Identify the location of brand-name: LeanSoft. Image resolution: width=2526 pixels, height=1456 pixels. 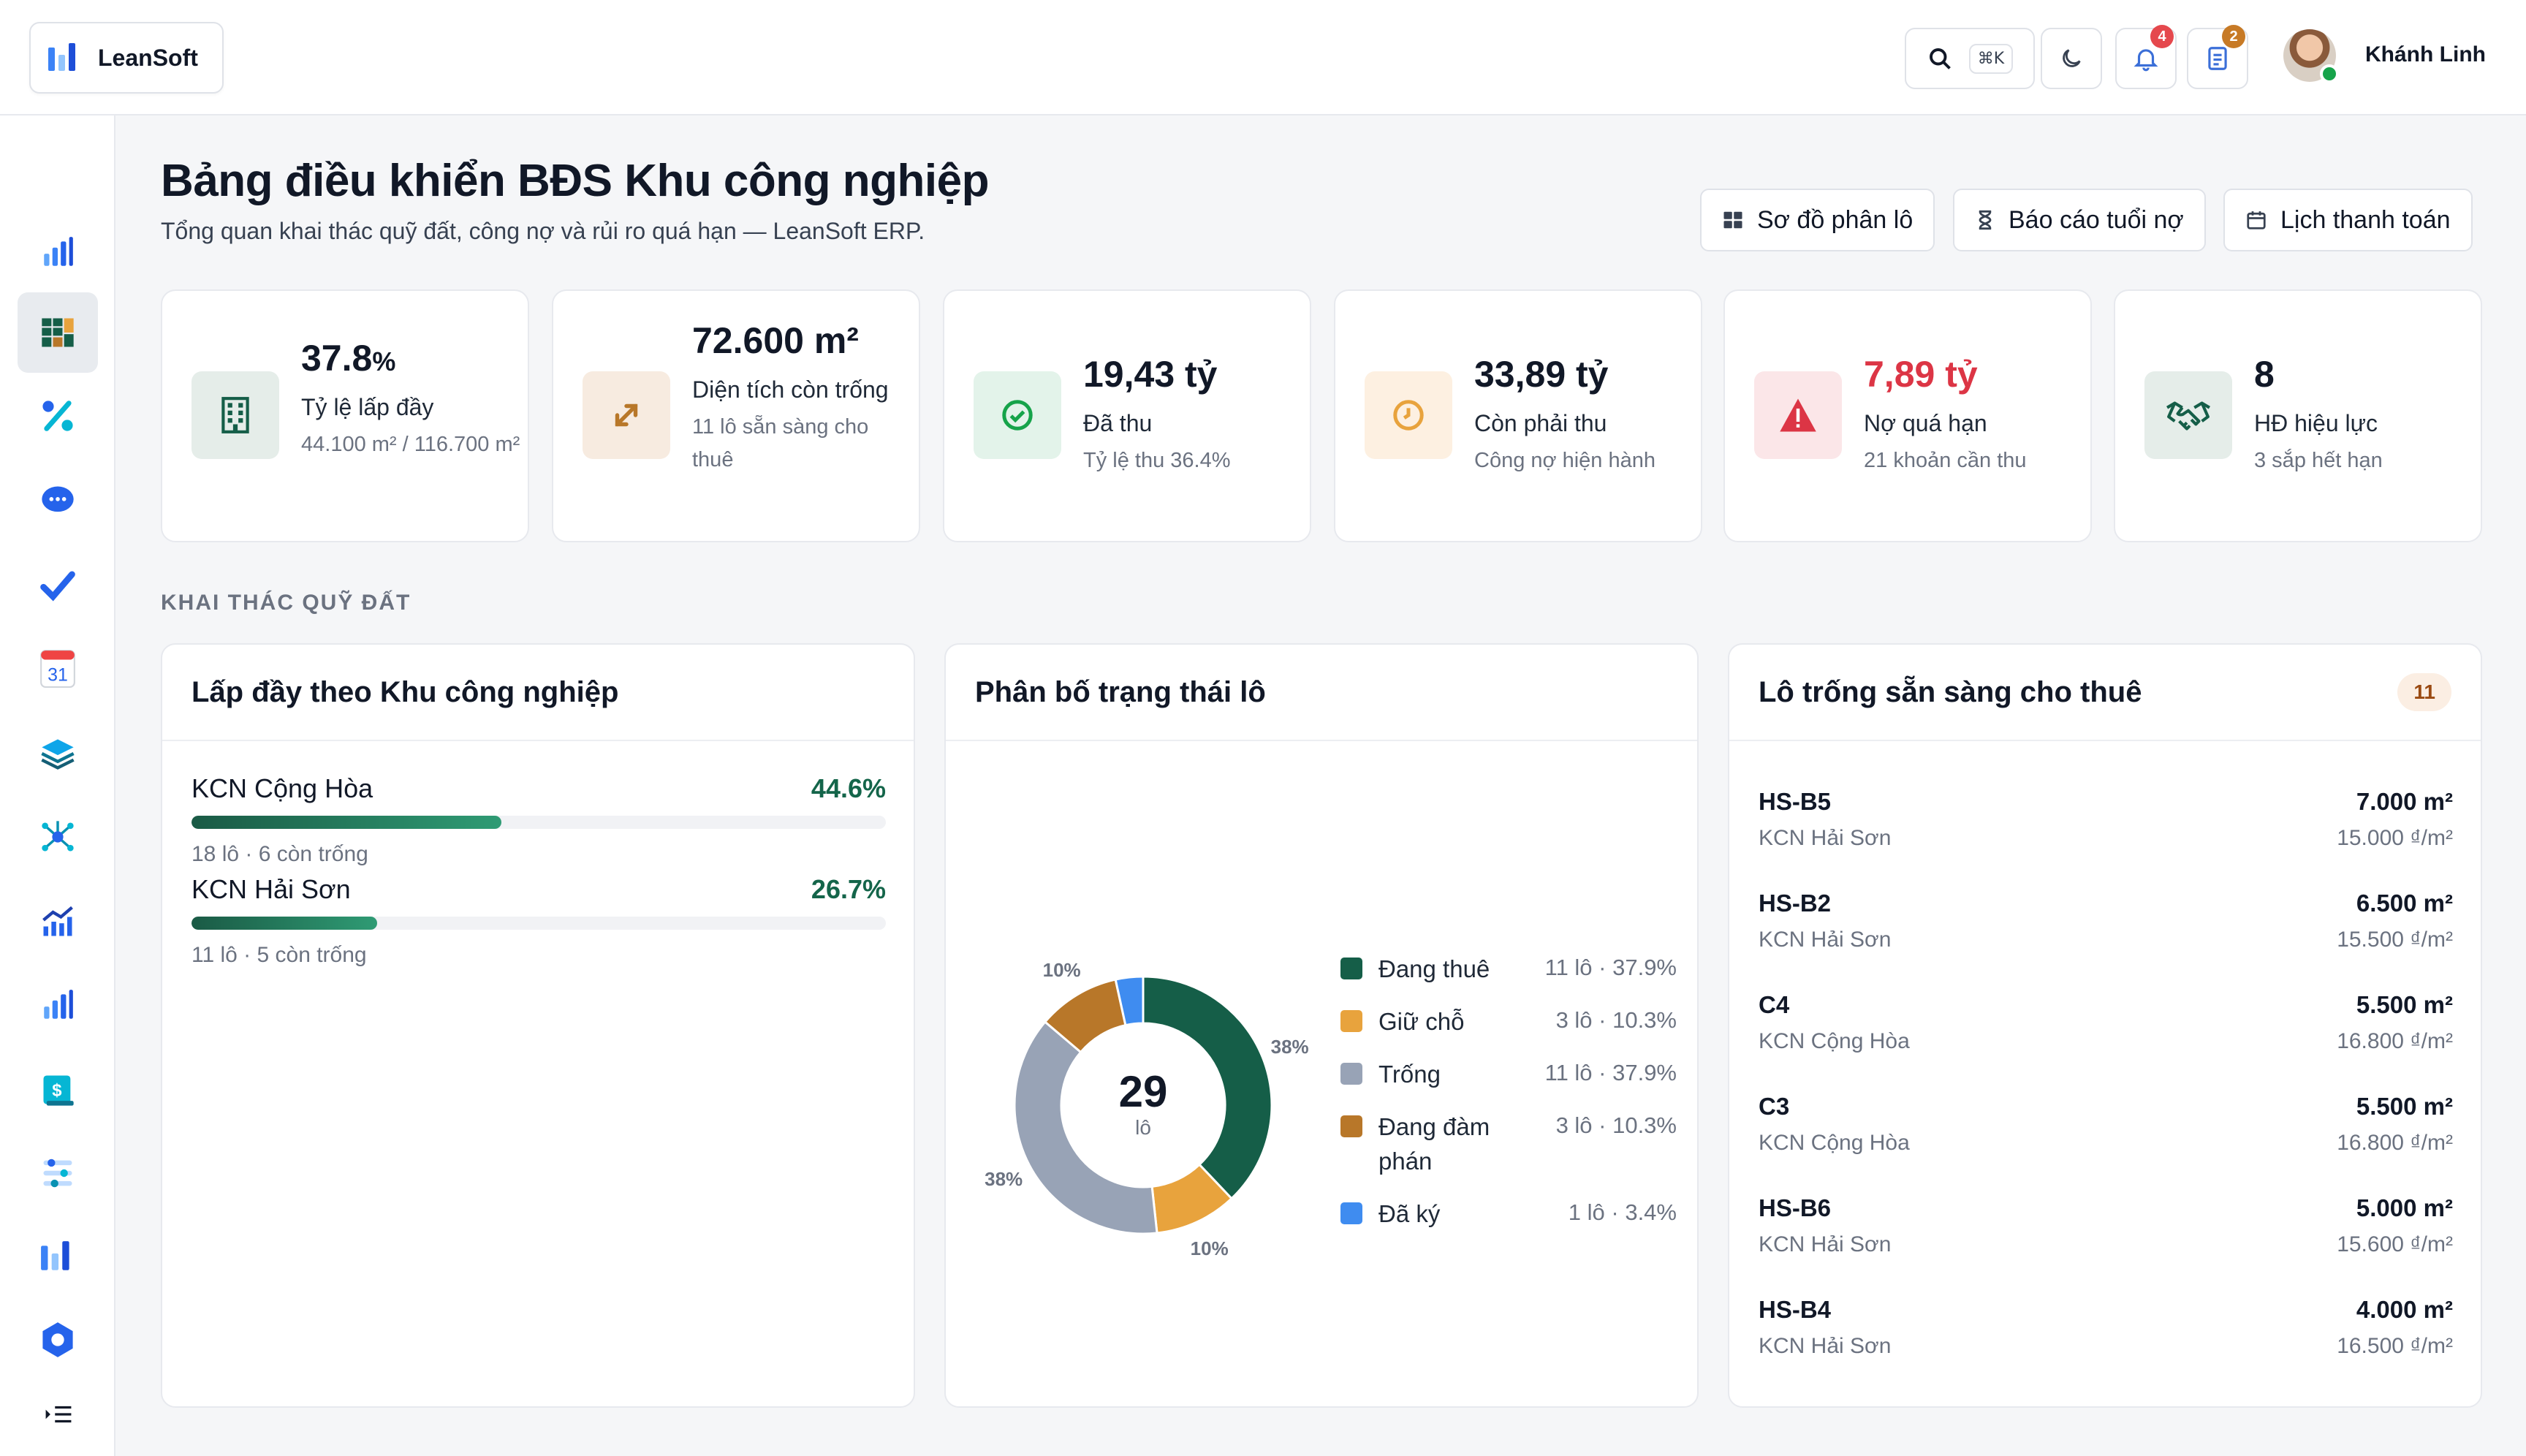
(148, 57).